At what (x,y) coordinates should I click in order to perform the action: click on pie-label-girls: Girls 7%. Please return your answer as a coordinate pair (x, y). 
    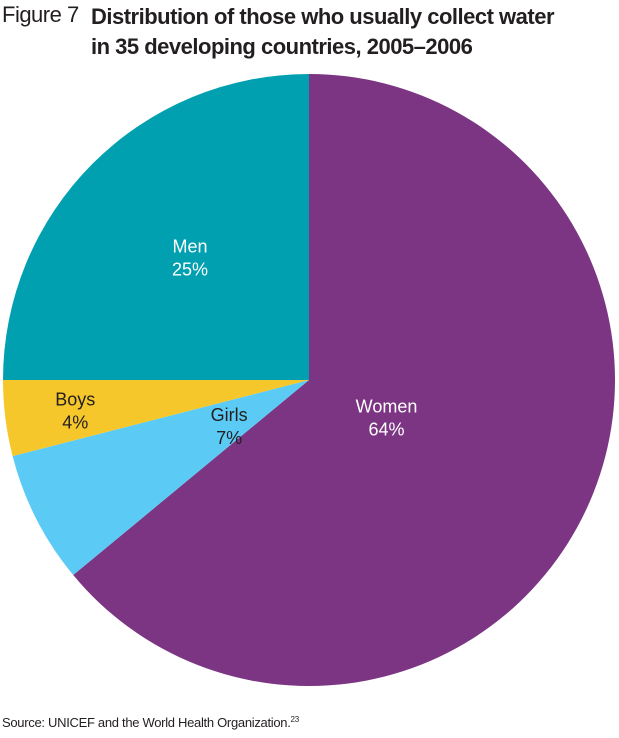
    Looking at the image, I should click on (229, 426).